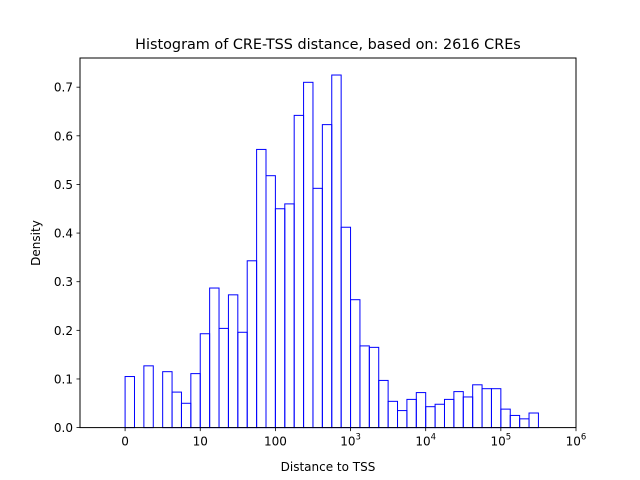  I want to click on x-tick-label: 10⁵, so click(500, 441).